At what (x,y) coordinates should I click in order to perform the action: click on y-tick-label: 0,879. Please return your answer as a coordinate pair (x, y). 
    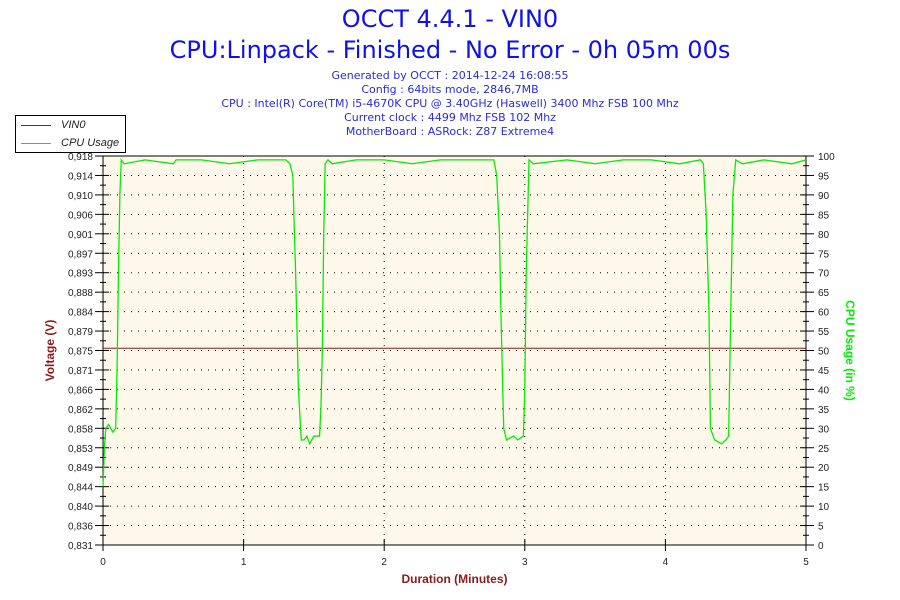
    Looking at the image, I should click on (80, 332).